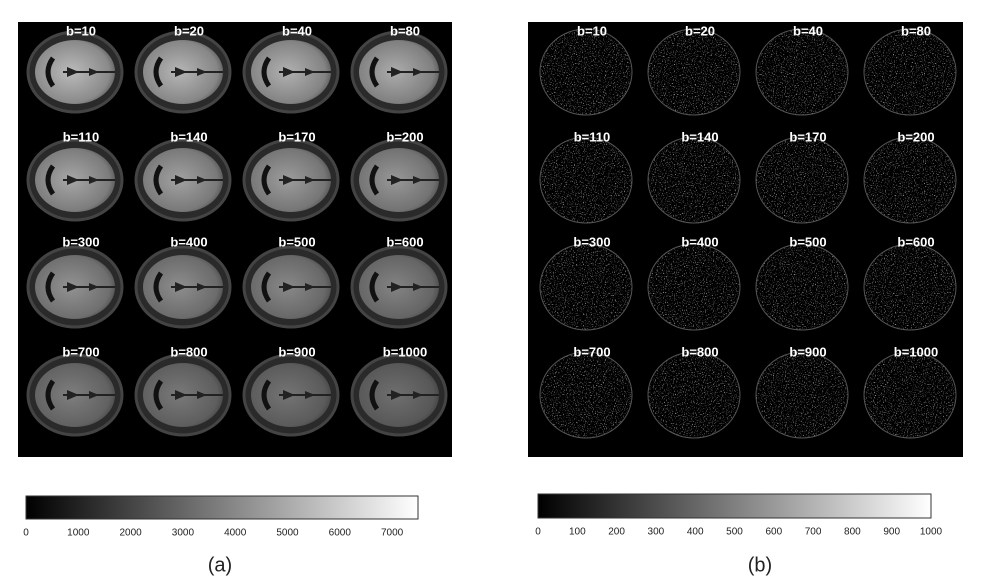 The width and height of the screenshot is (986, 585). Describe the element at coordinates (891, 532) in the screenshot. I see `colorbar-tick-label: 900` at that location.